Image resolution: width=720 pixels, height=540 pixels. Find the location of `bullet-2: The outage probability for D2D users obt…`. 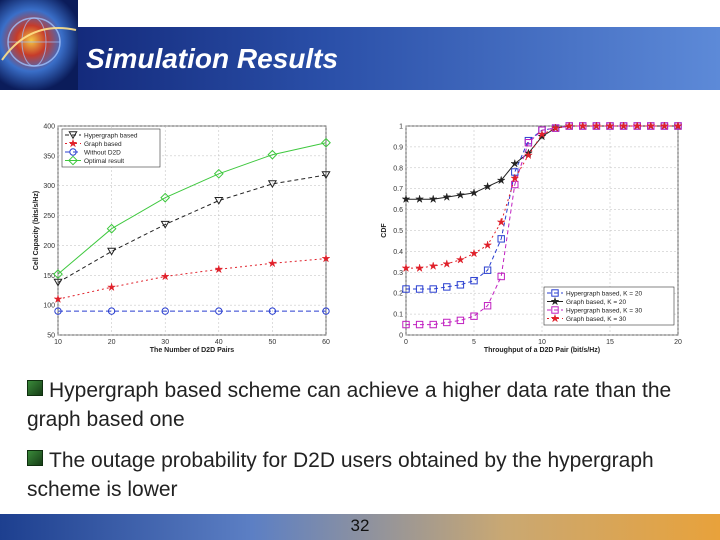

bullet-2: The outage probability for D2D users obt… is located at coordinates (357, 475).